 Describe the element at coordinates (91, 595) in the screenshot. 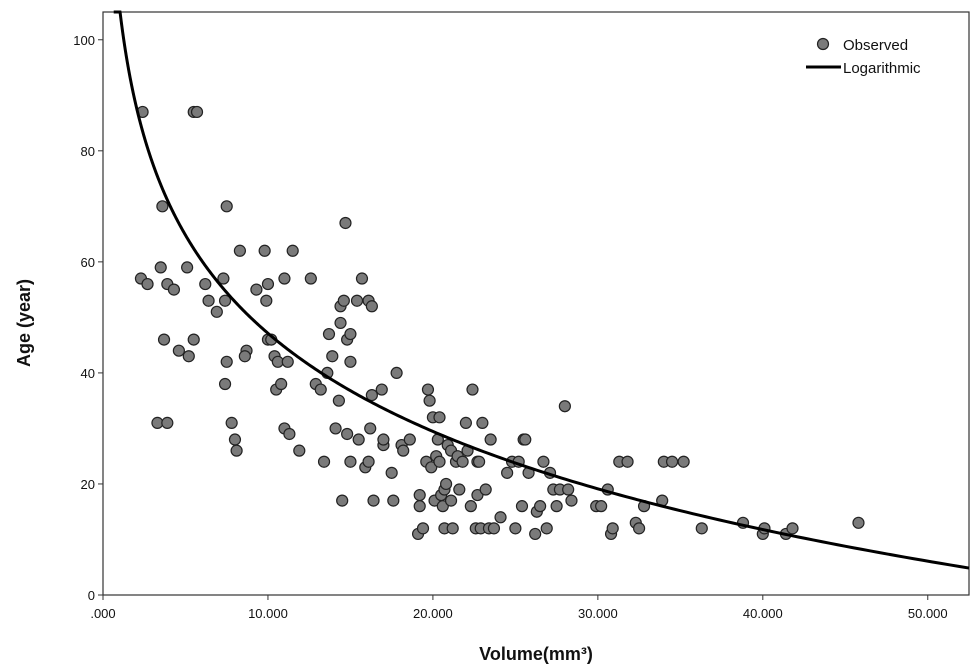

I see `y-tick-label: 0` at that location.